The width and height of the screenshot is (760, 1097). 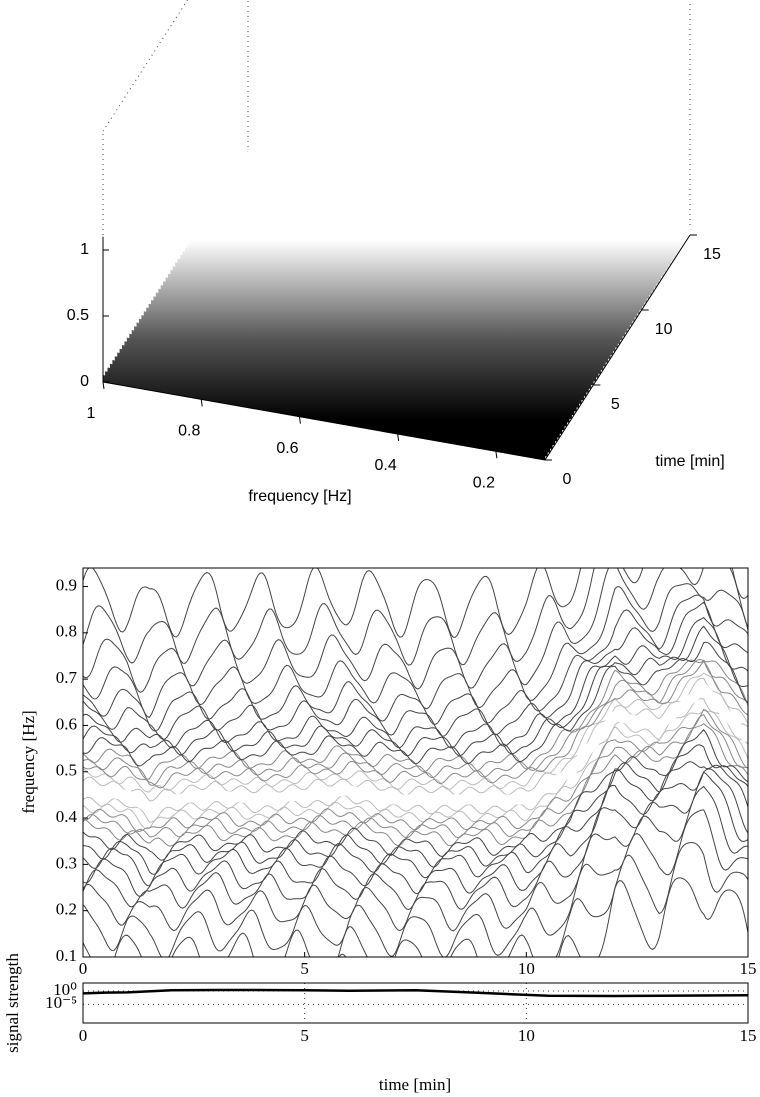 I want to click on y-tick-label: 0.9, so click(x=66, y=584).